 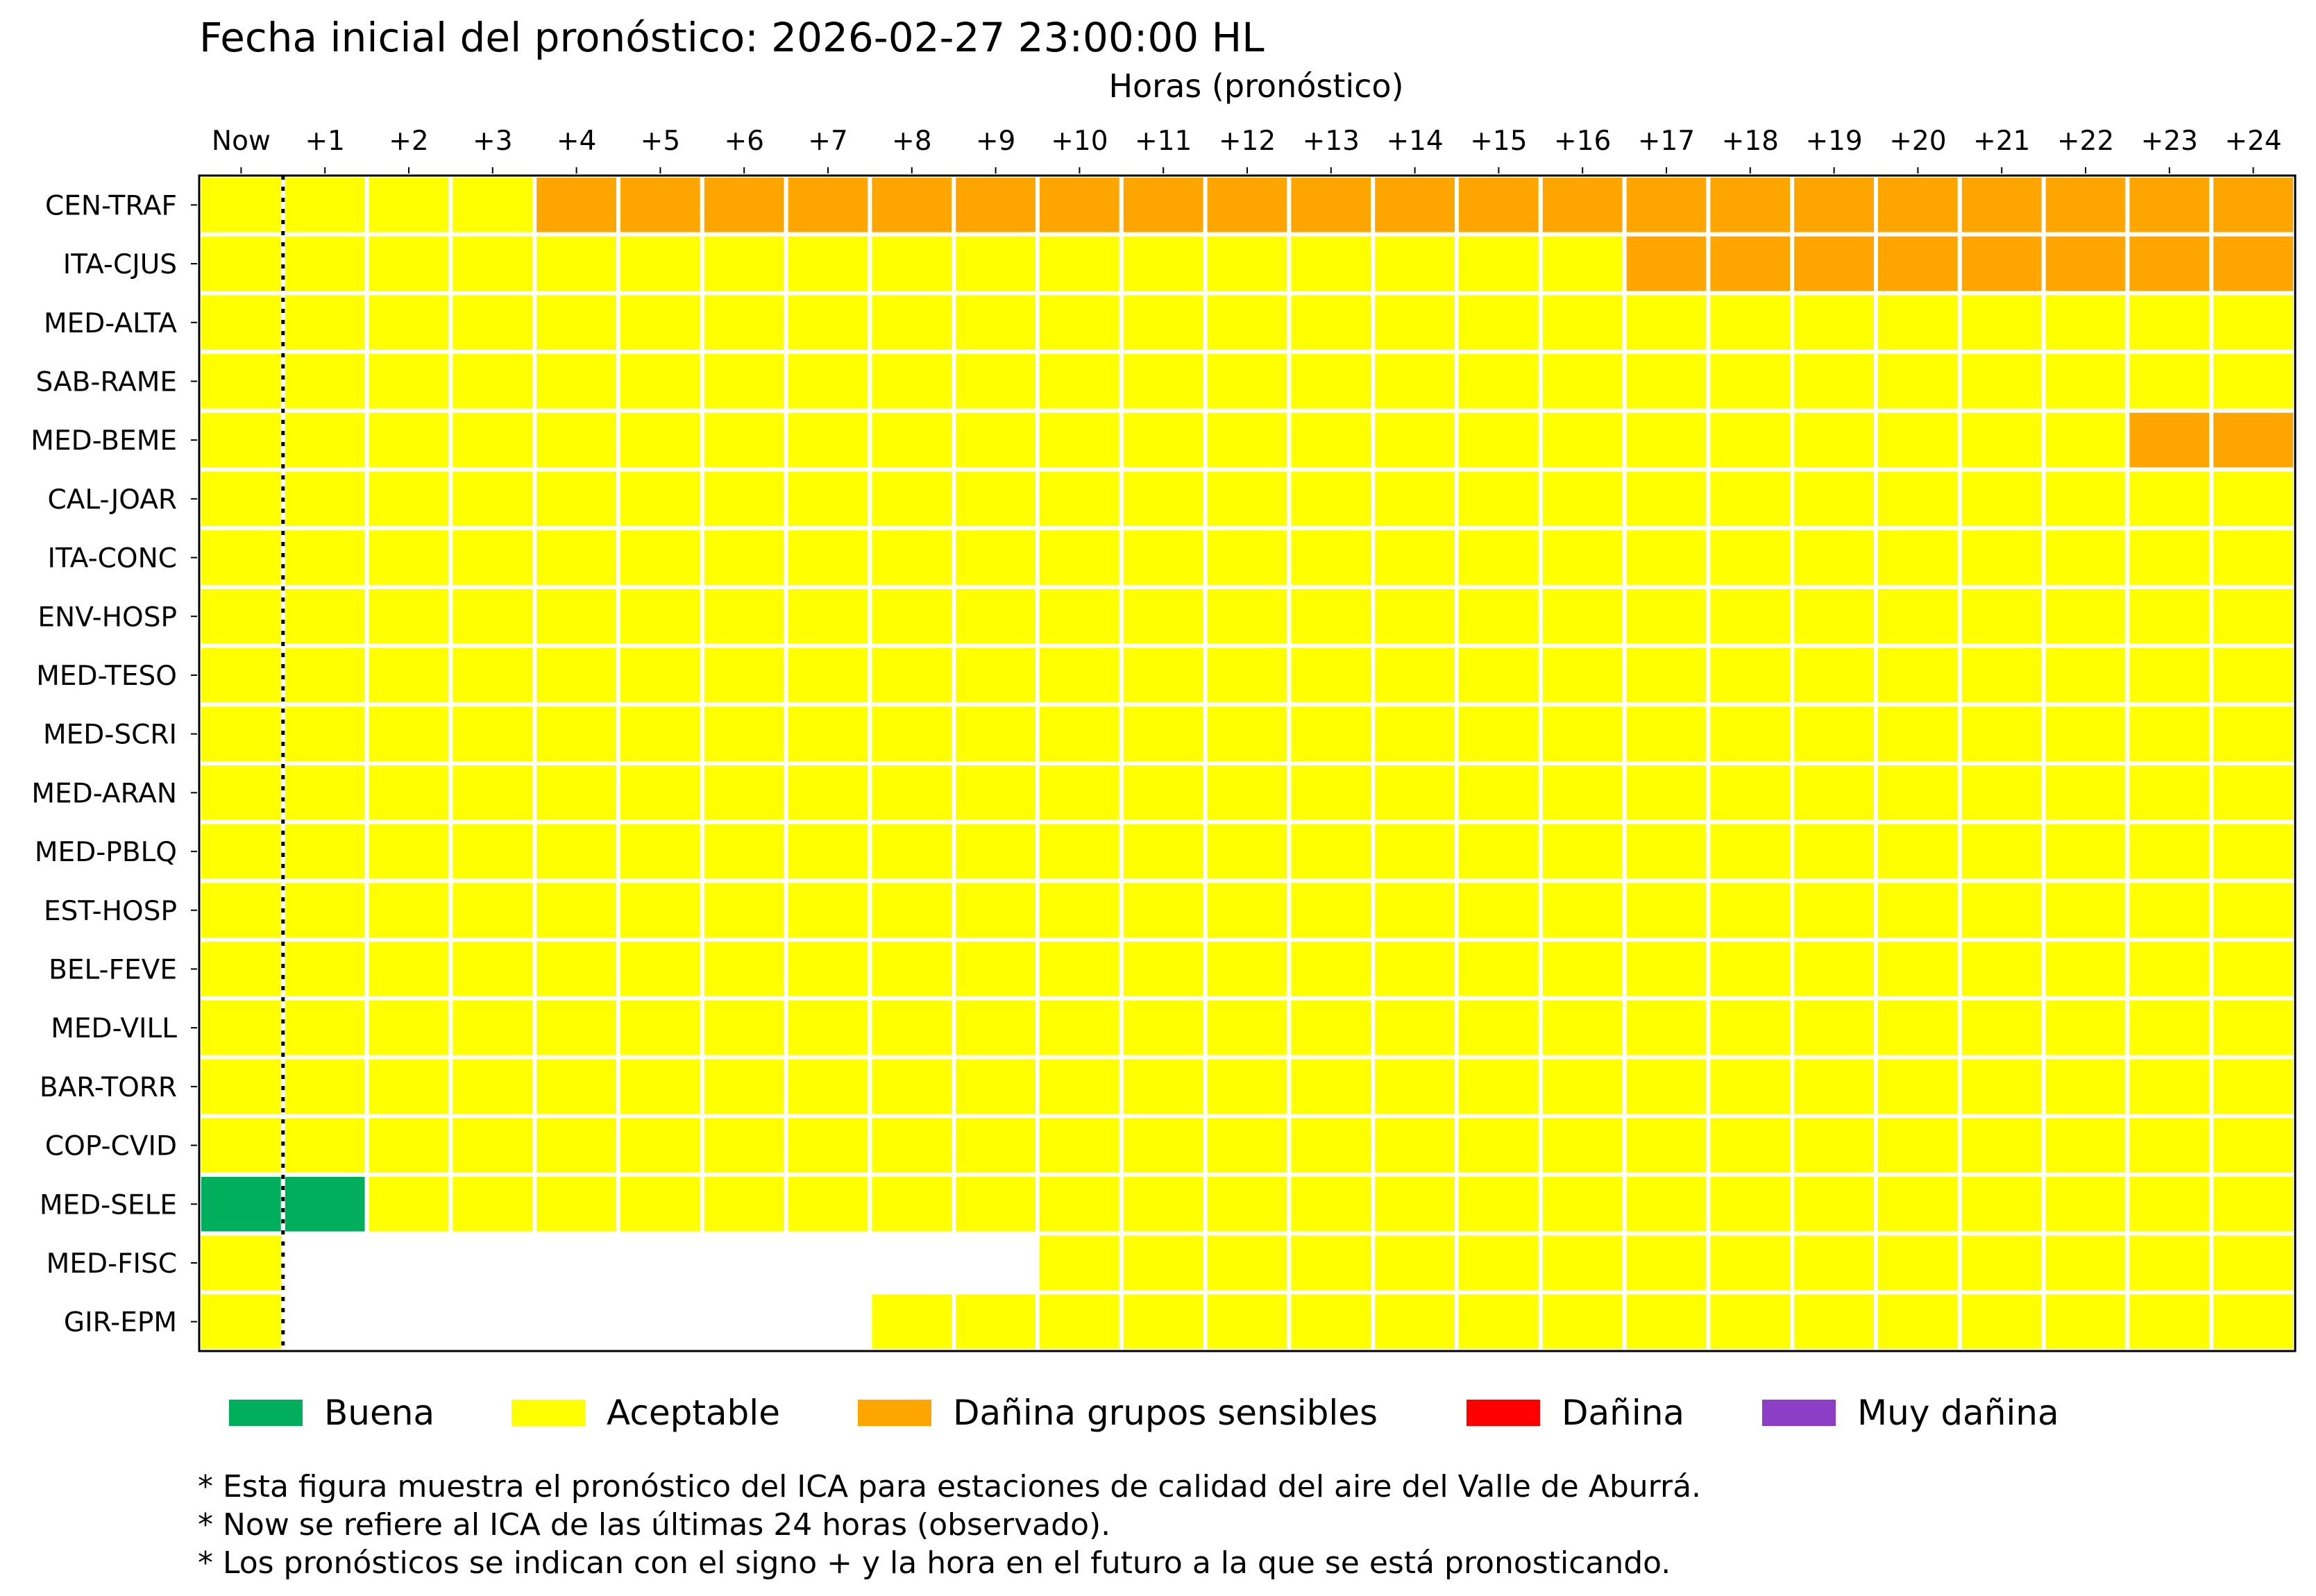 I want to click on column-tick-label: +14, so click(x=1414, y=141).